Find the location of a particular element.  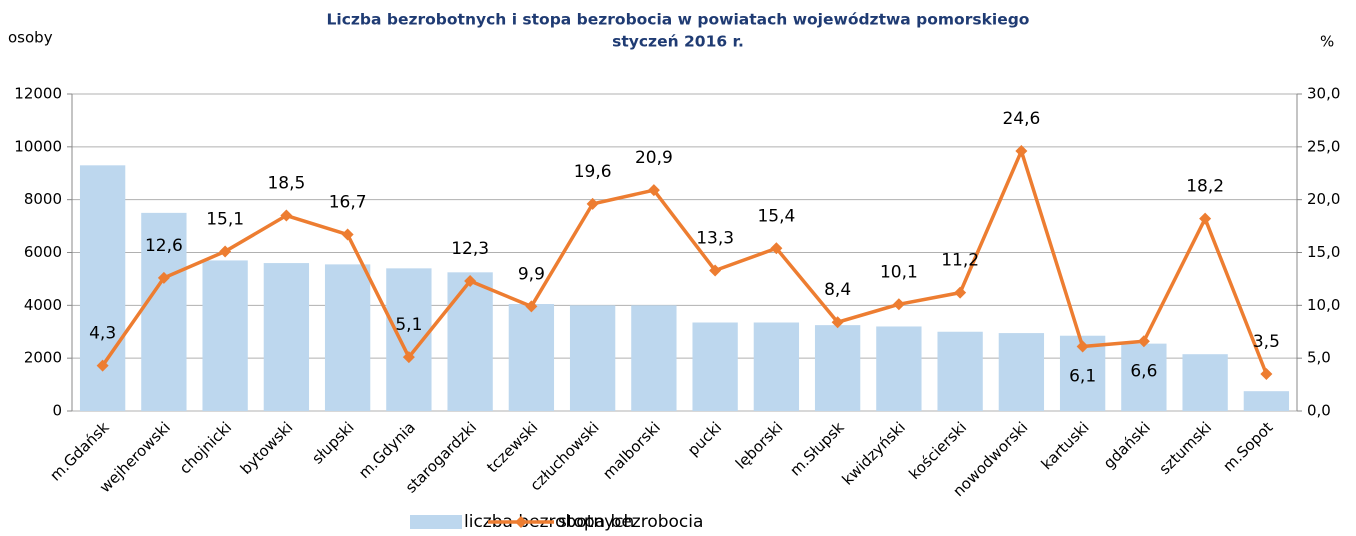

x-tick-label: m.Sopot is located at coordinates (1247, 446).